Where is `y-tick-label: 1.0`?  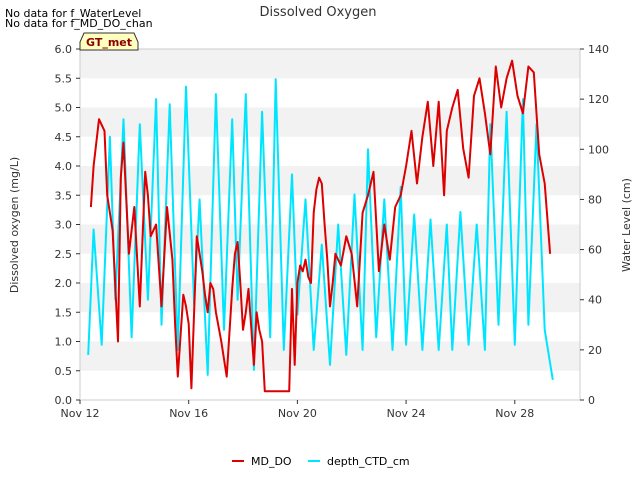
y-tick-label: 1.0 is located at coordinates (64, 342).